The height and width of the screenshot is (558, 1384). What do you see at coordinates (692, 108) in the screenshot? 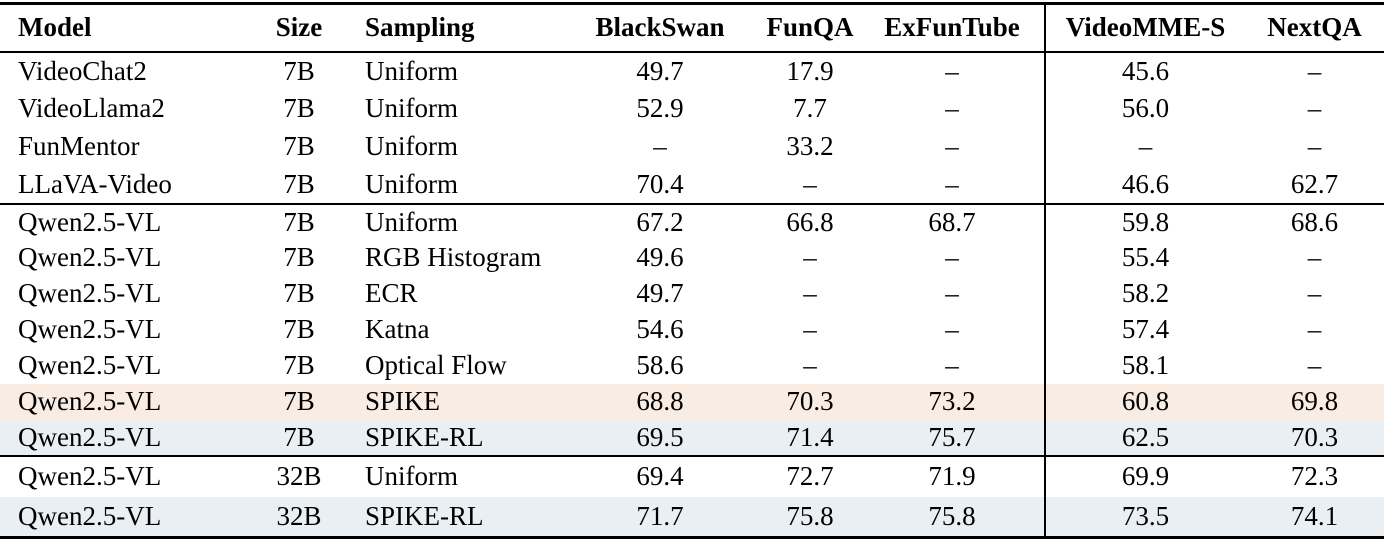
I see `table-row: VideoLlama2 7B Uniform 52.9 7.7 – 56.0 –` at bounding box center [692, 108].